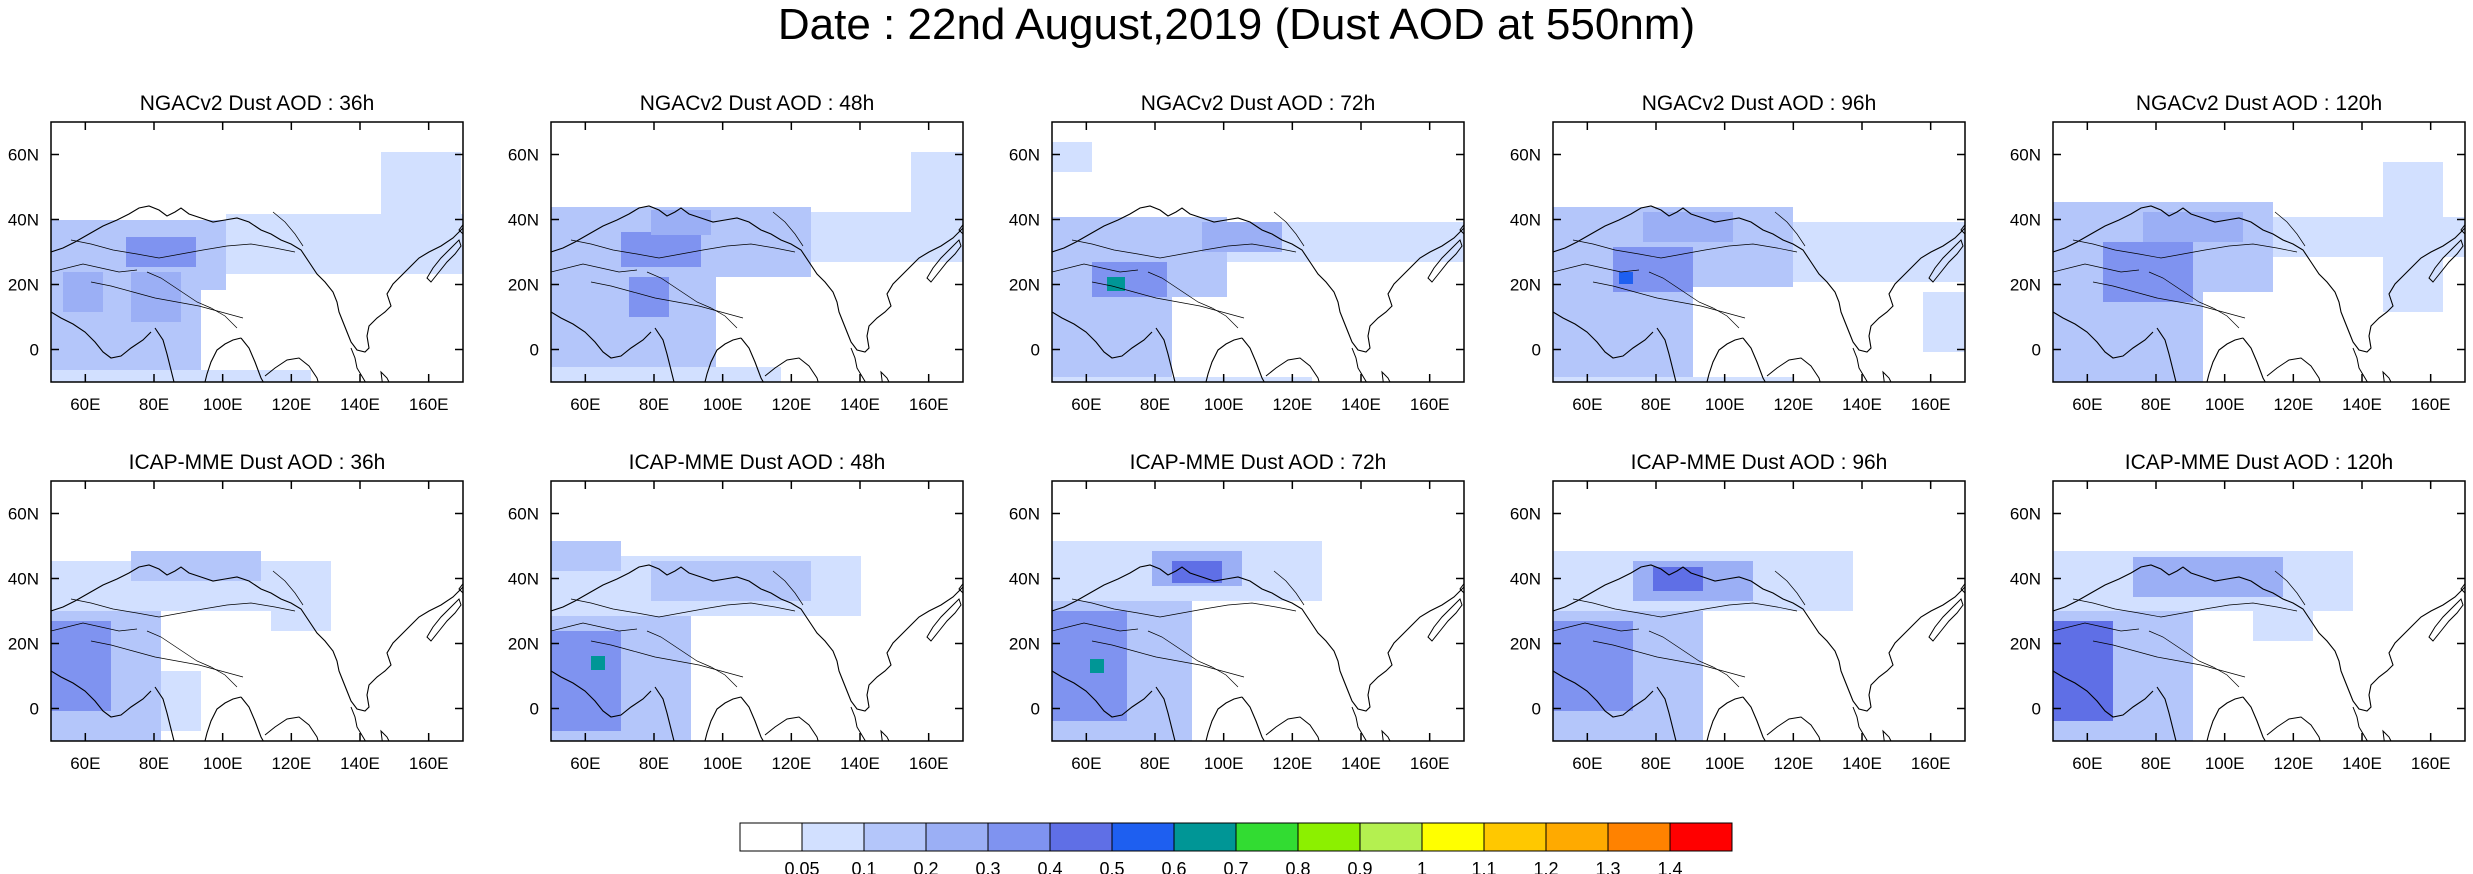  I want to click on colorbar-label: 1.3, so click(1607, 866).